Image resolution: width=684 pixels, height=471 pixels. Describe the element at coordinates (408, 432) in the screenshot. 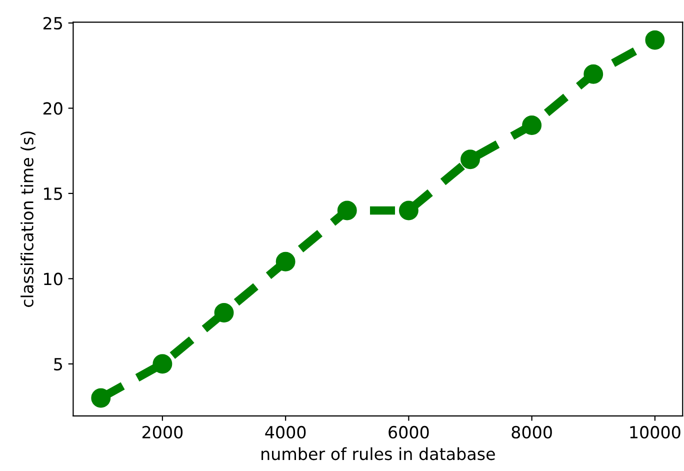

I see `x-tick-label: 6000` at that location.